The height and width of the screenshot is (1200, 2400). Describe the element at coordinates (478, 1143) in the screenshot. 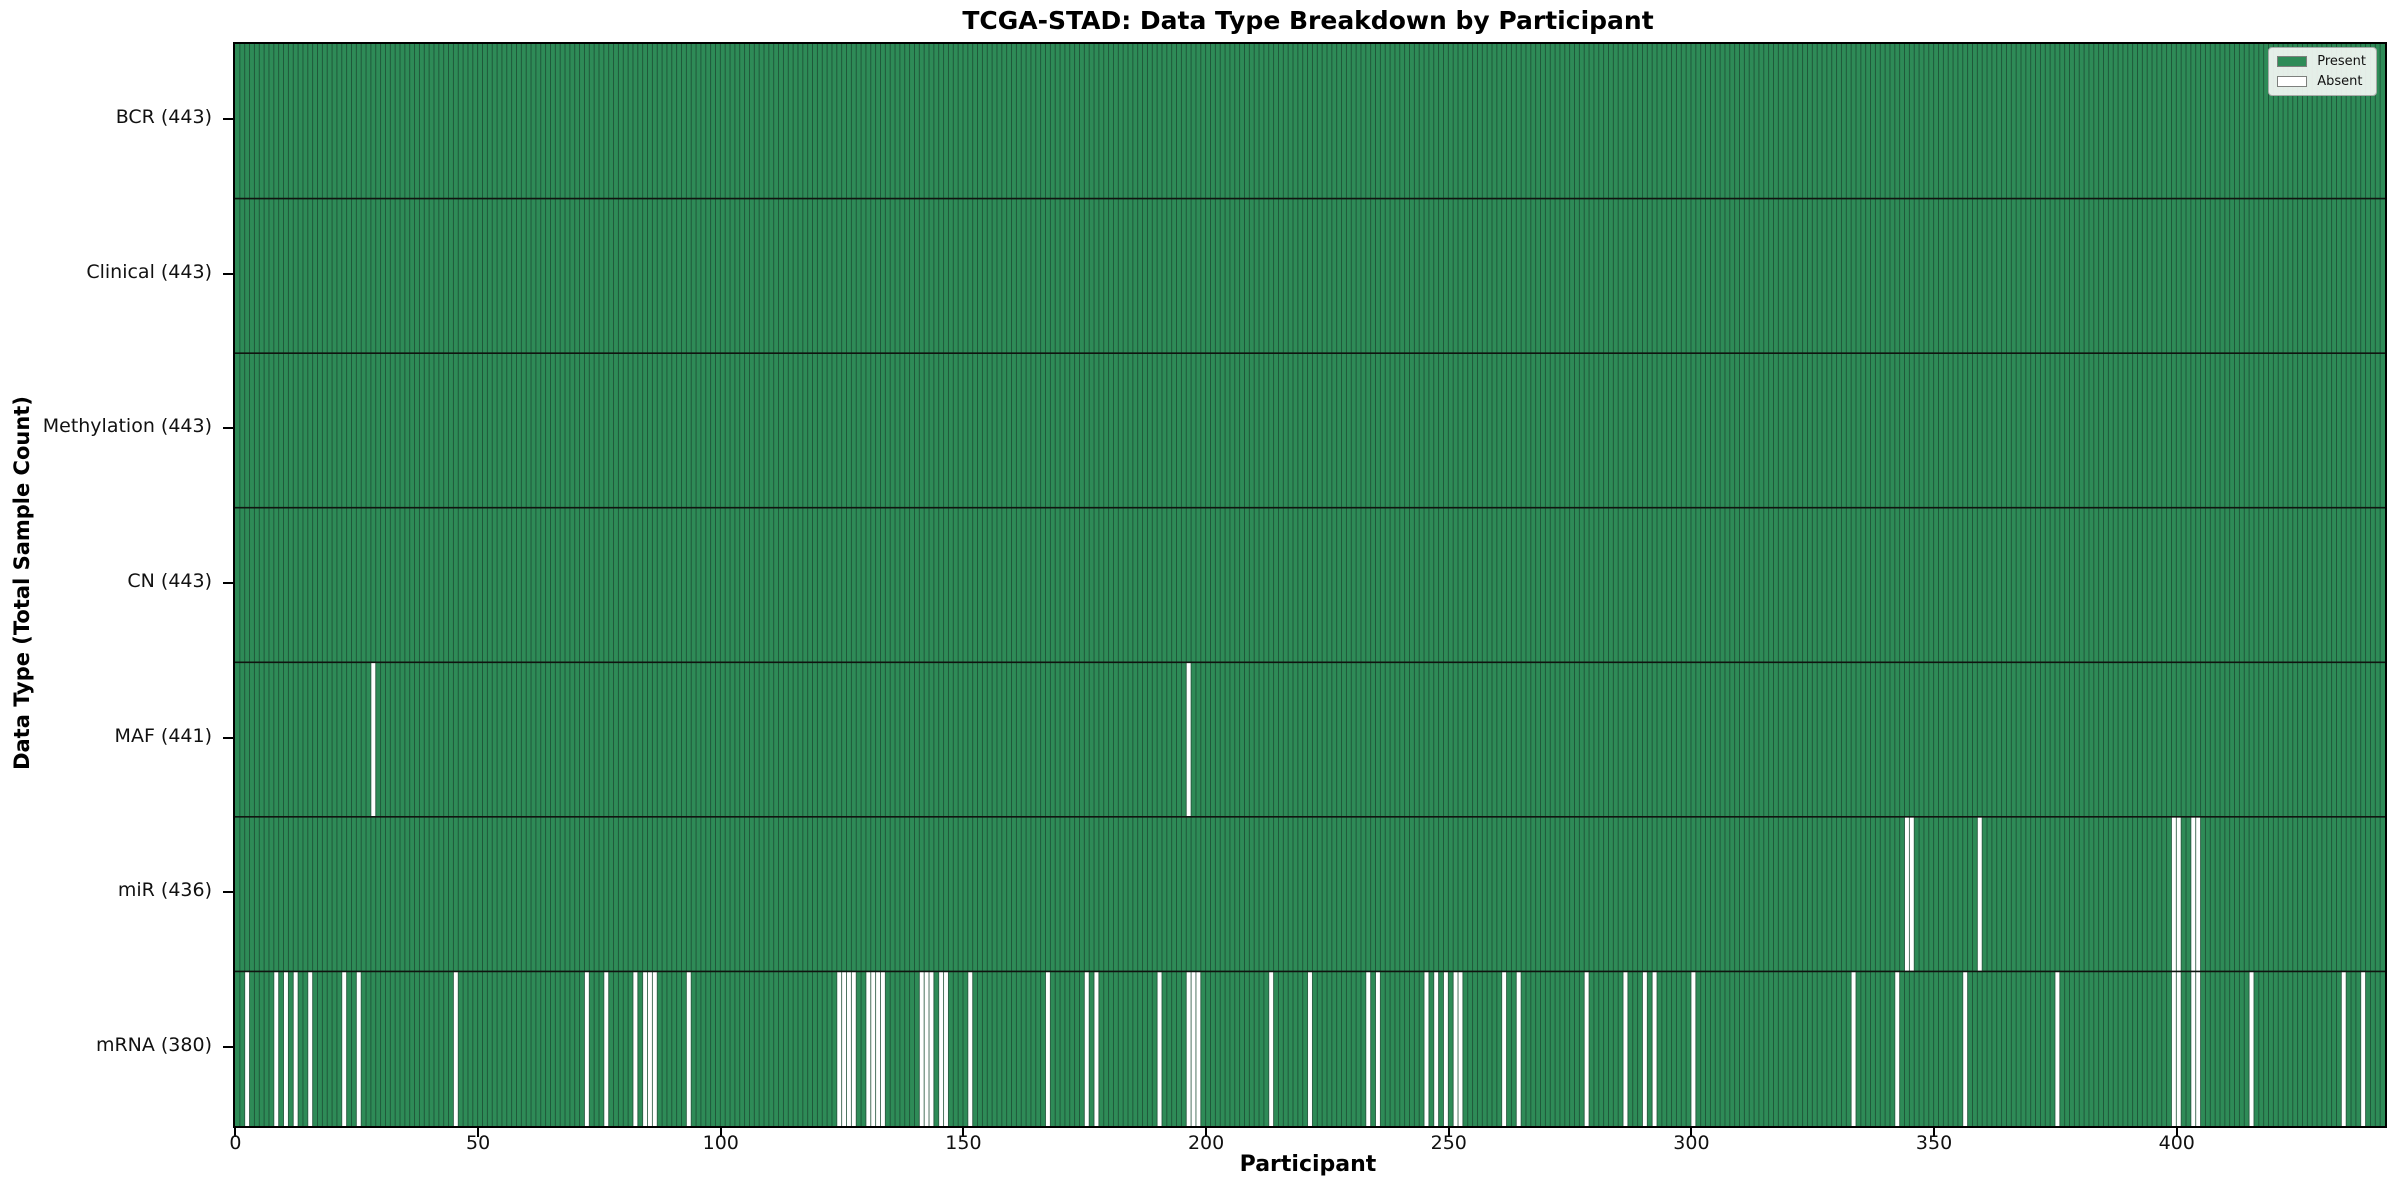

I see `xtick-label-50: 50` at that location.